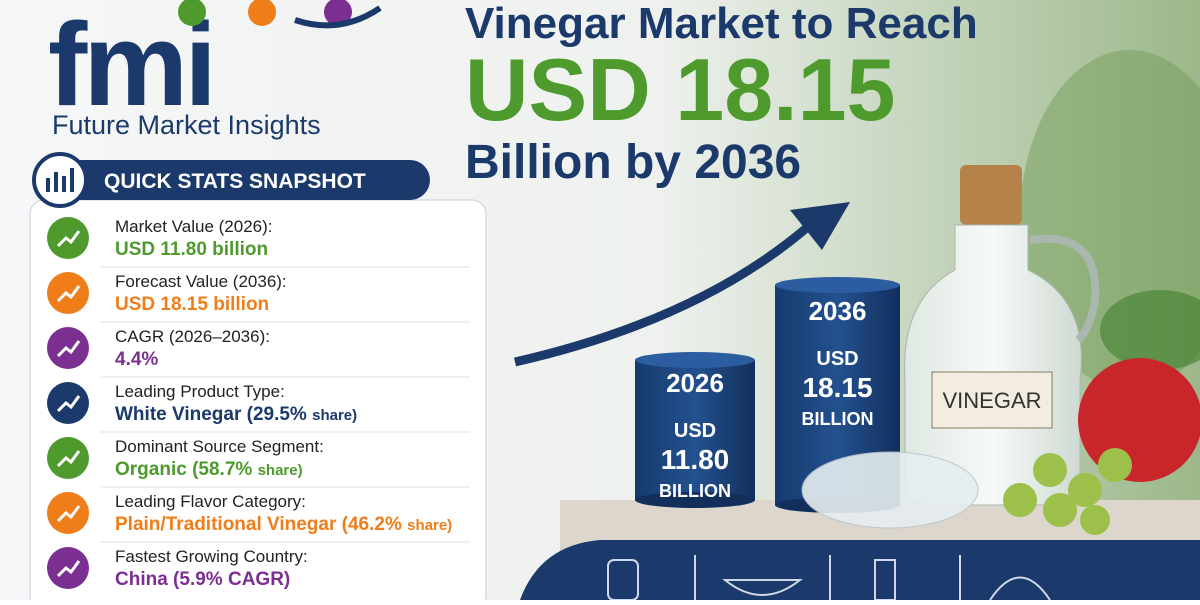 This screenshot has height=605, width=1200. Describe the element at coordinates (1067, 491) in the screenshot. I see `grapes` at that location.